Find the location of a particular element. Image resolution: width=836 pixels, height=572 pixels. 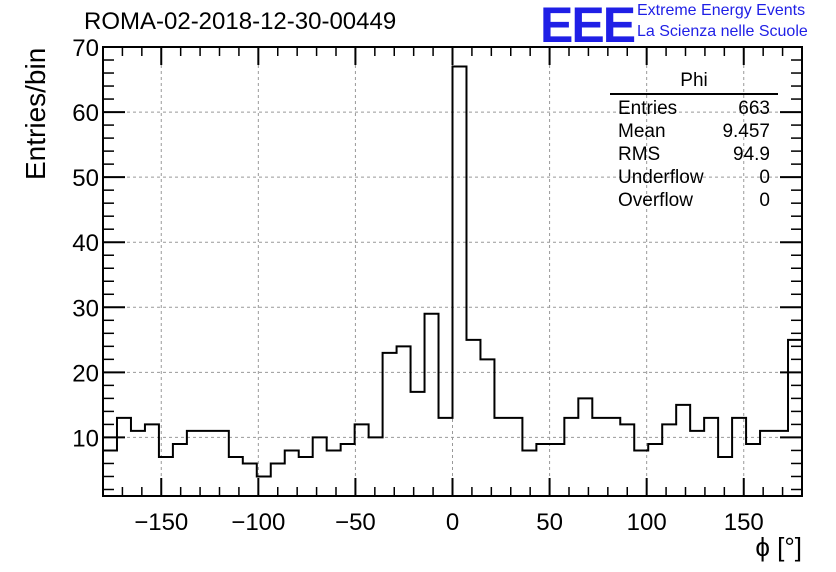

stats-title: Phi is located at coordinates (694, 82).